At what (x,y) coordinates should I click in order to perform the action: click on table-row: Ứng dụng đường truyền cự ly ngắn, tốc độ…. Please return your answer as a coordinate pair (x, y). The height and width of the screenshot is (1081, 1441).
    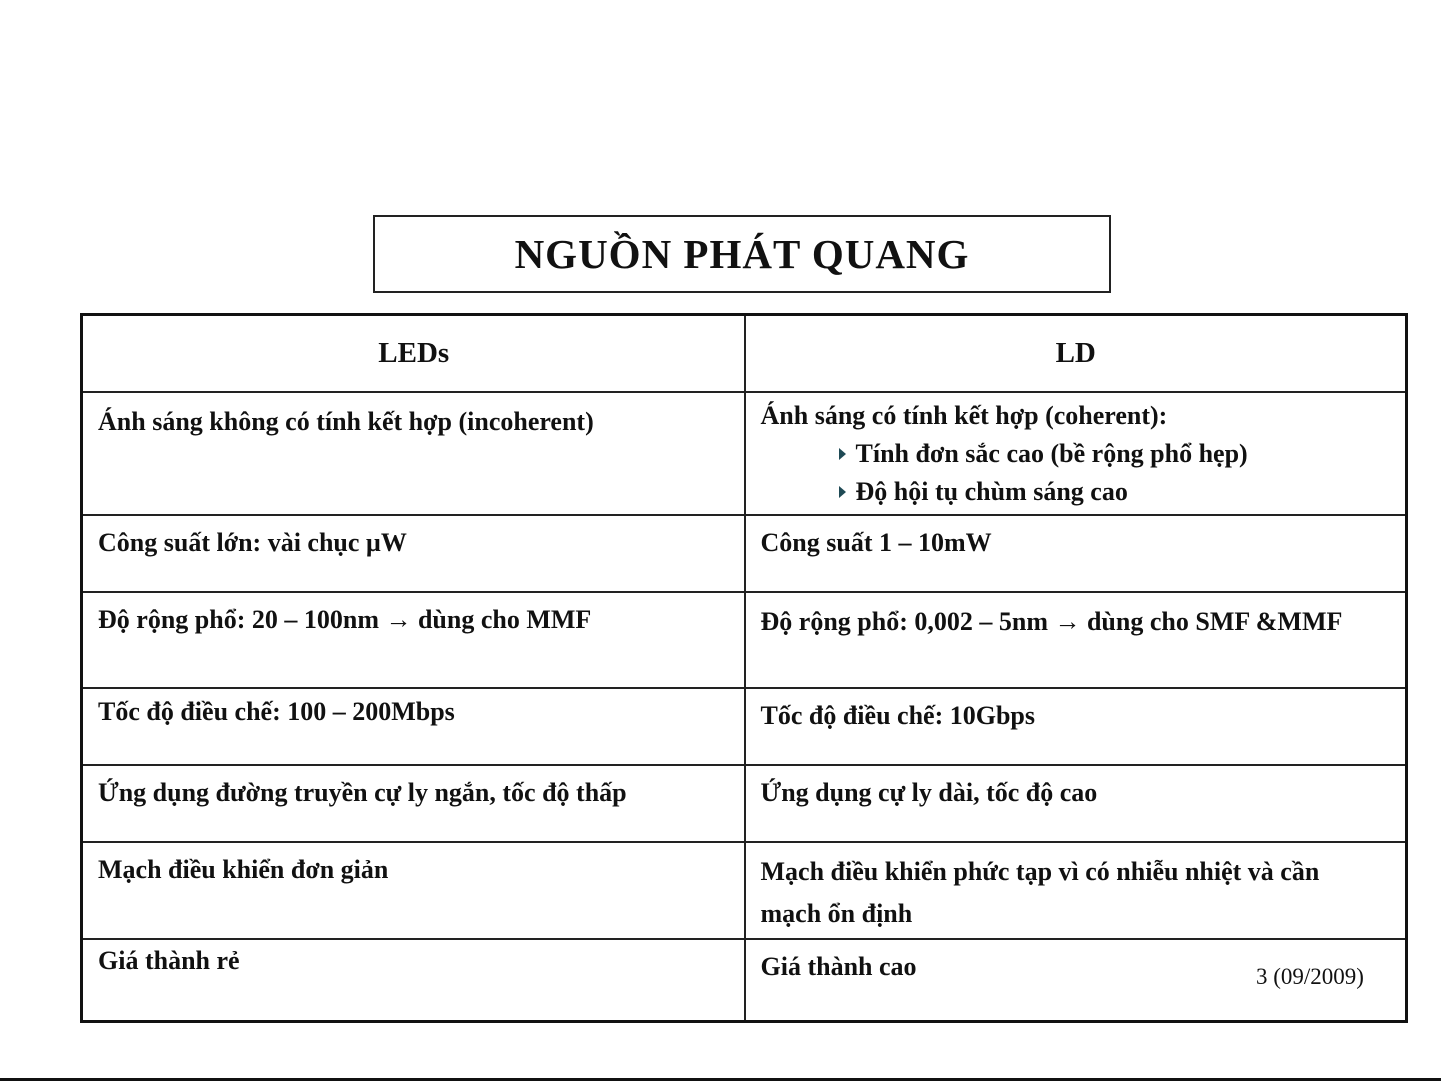
    Looking at the image, I should click on (744, 803).